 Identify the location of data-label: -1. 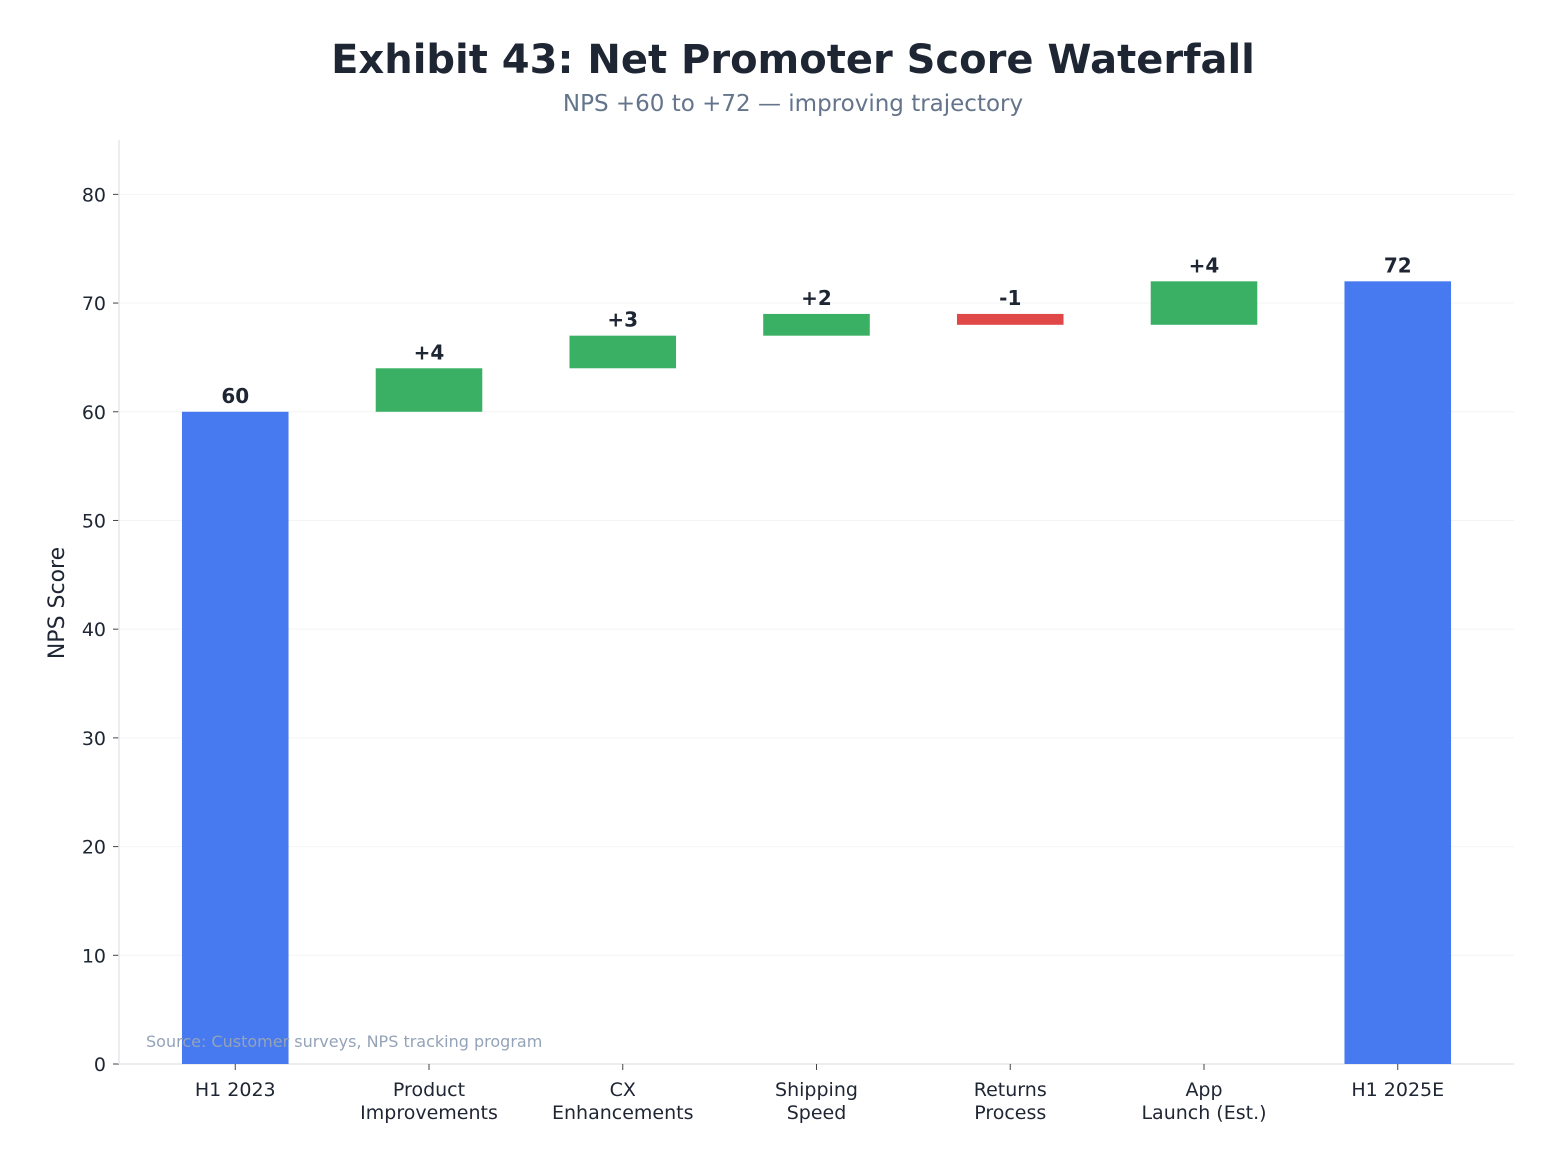
(1010, 298).